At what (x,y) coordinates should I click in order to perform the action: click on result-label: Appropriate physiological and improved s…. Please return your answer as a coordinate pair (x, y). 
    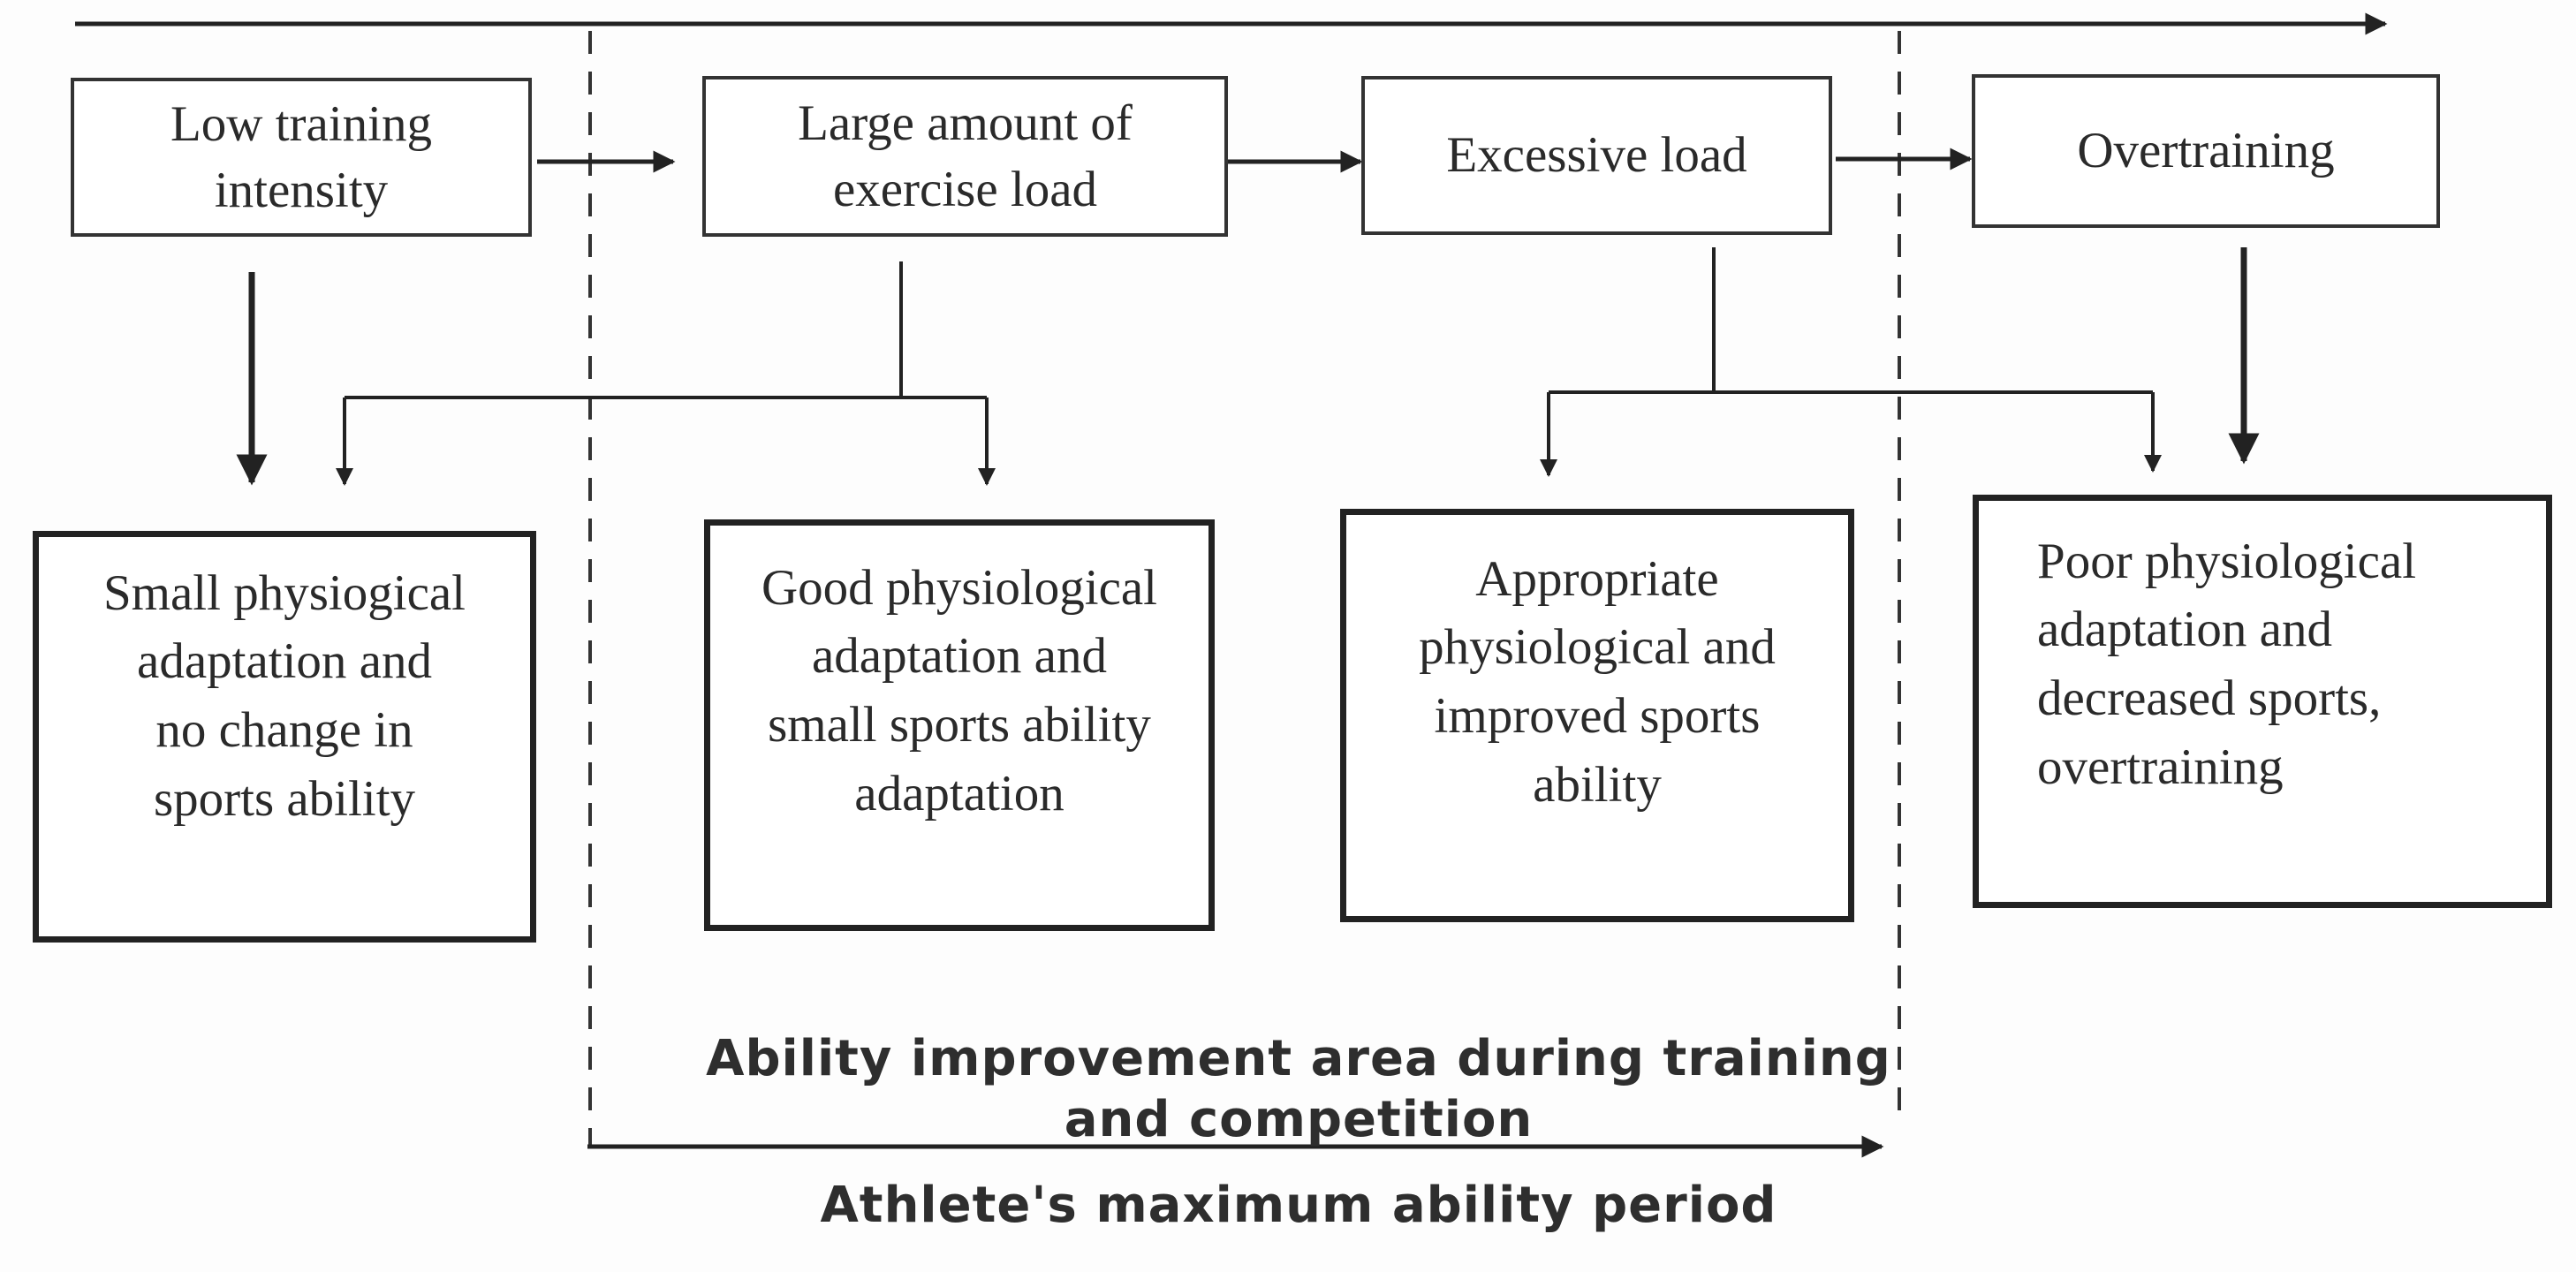
    Looking at the image, I should click on (1598, 681).